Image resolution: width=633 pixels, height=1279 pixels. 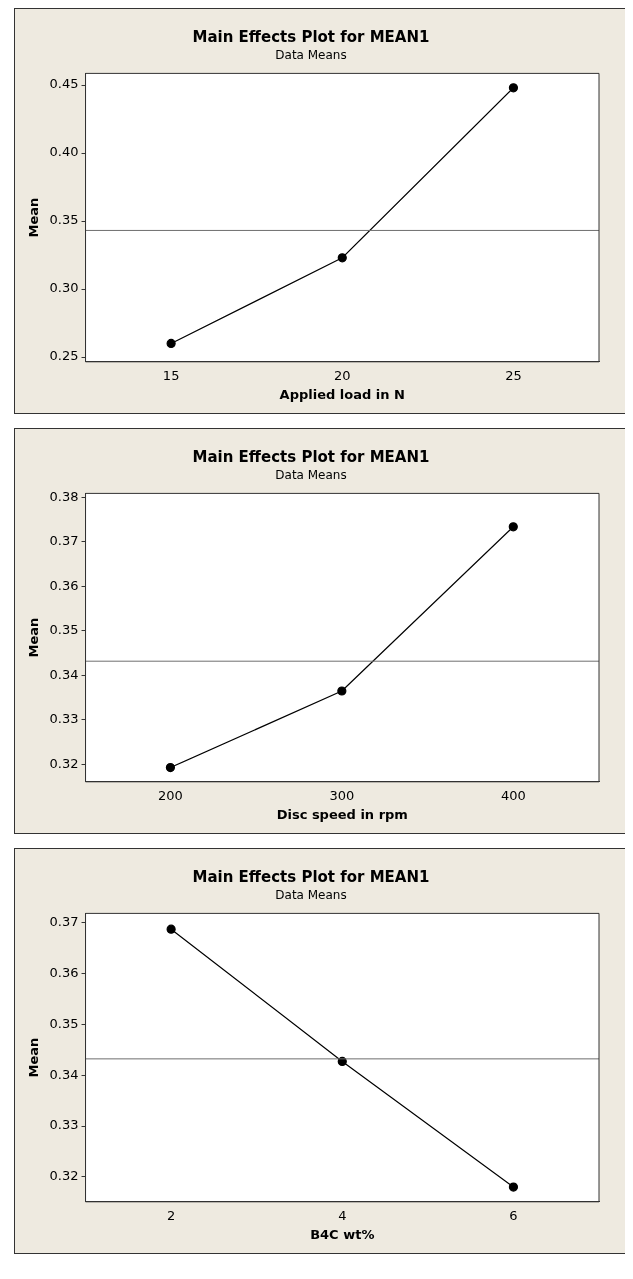 What do you see at coordinates (64, 288) in the screenshot?
I see `y-tick-label: 0.30` at bounding box center [64, 288].